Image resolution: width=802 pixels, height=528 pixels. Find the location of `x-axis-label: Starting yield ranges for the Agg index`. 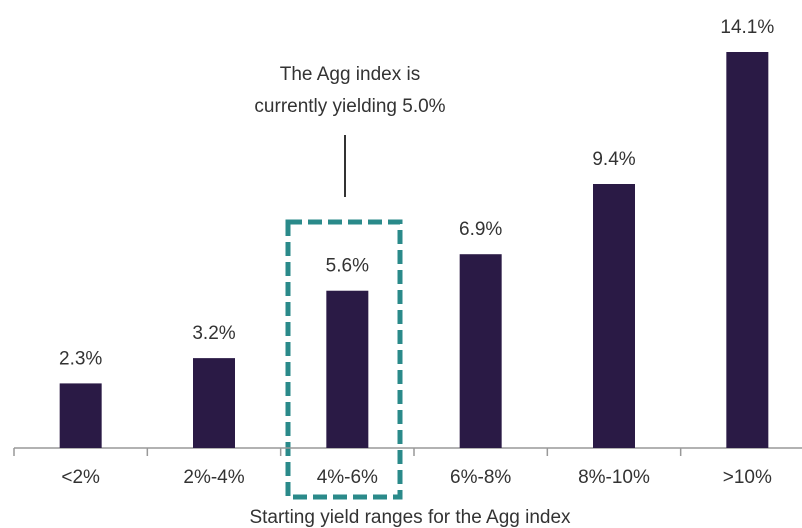

x-axis-label: Starting yield ranges for the Agg index is located at coordinates (410, 517).